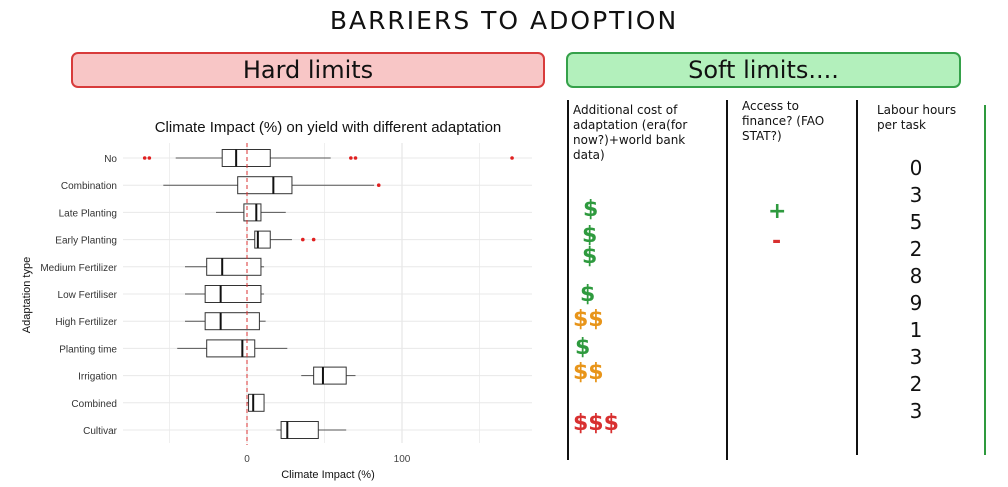 This screenshot has width=1008, height=487. Describe the element at coordinates (88, 213) in the screenshot. I see `category-label: Late Planting` at that location.